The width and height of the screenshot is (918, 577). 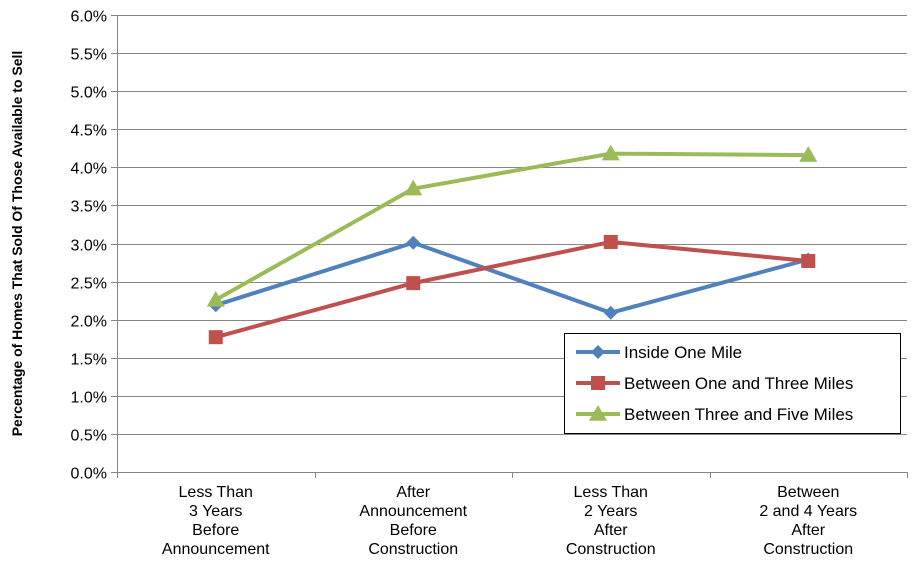 What do you see at coordinates (89, 398) in the screenshot?
I see `y-tick-label: 1.0%` at bounding box center [89, 398].